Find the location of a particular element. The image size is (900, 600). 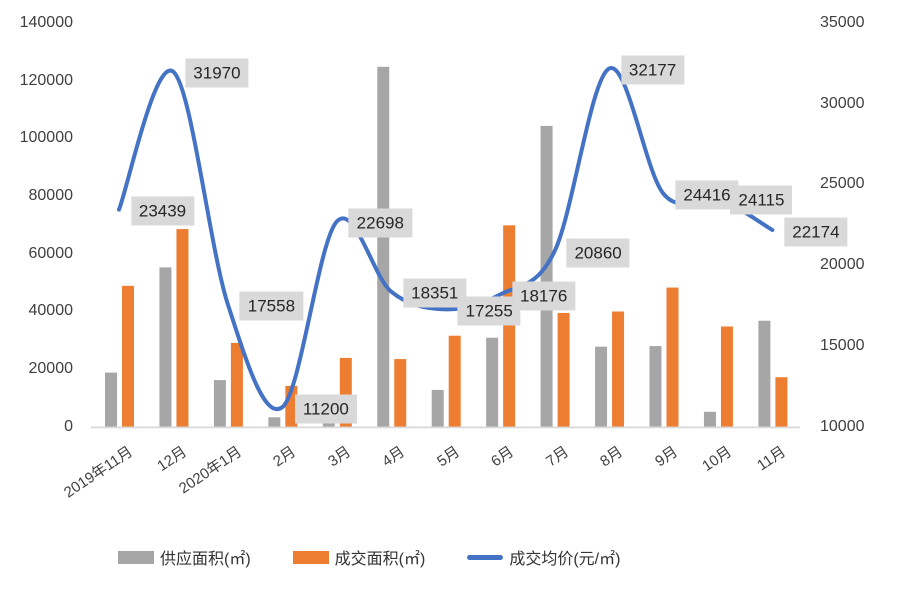

price-data-label: 23439 is located at coordinates (162, 211).